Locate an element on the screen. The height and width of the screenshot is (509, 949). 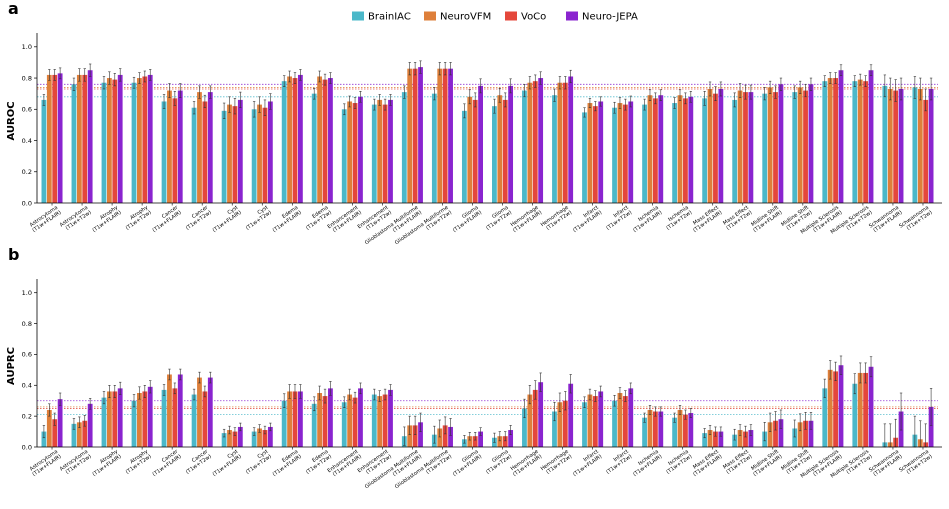
legend-label-1: NeuroVFM is located at coordinates (465, 17).